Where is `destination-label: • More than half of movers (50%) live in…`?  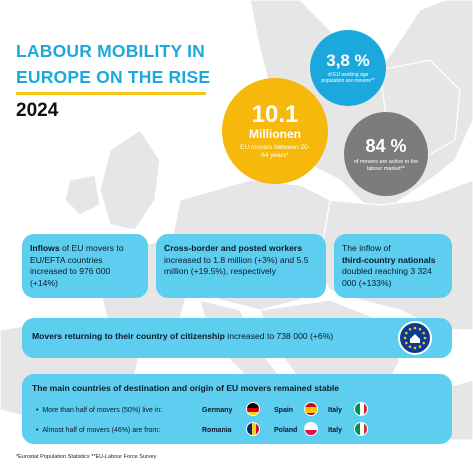 destination-label: • More than half of movers (50%) live in… is located at coordinates (99, 410).